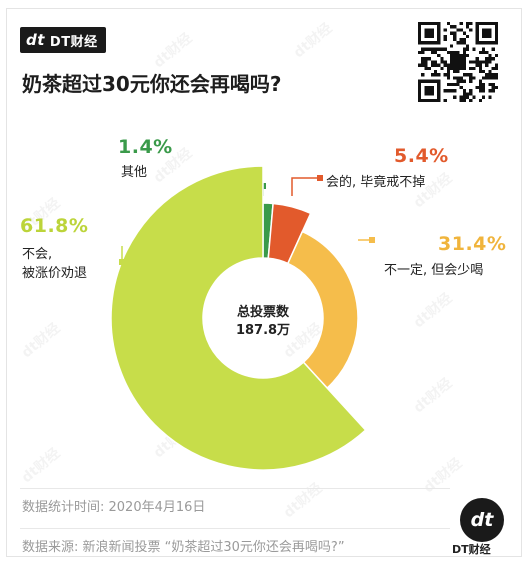 This screenshot has width=528, height=565. I want to click on dt-logo-text: DT财经, so click(471, 549).